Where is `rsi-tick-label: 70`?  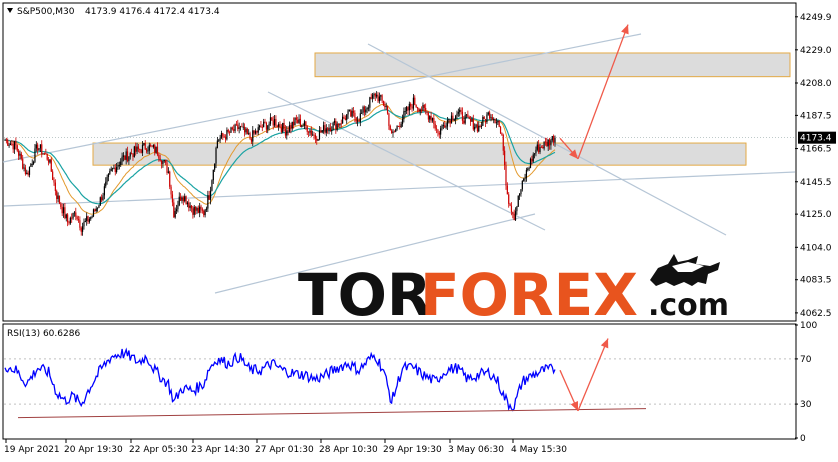
rsi-tick-label: 70 is located at coordinates (806, 360).